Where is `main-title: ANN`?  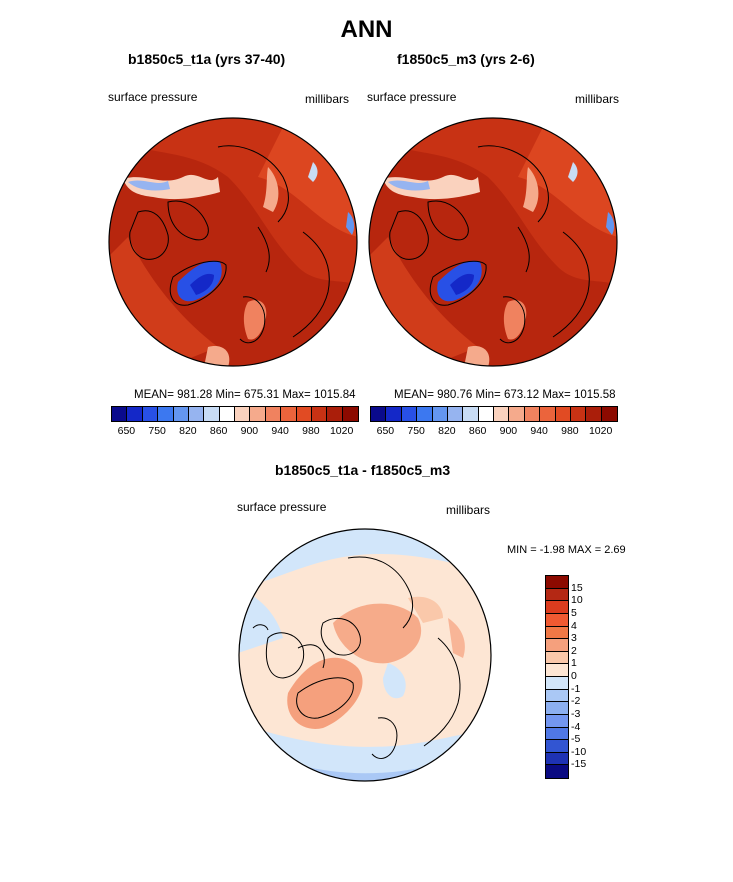
main-title: ANN is located at coordinates (366, 29).